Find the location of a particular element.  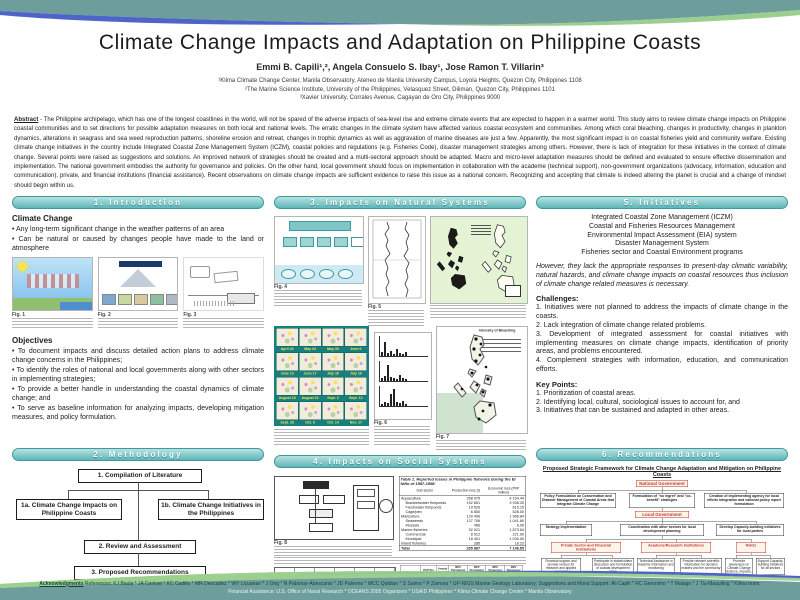

map-panel-label: May 30 is located at coordinates (333, 349).